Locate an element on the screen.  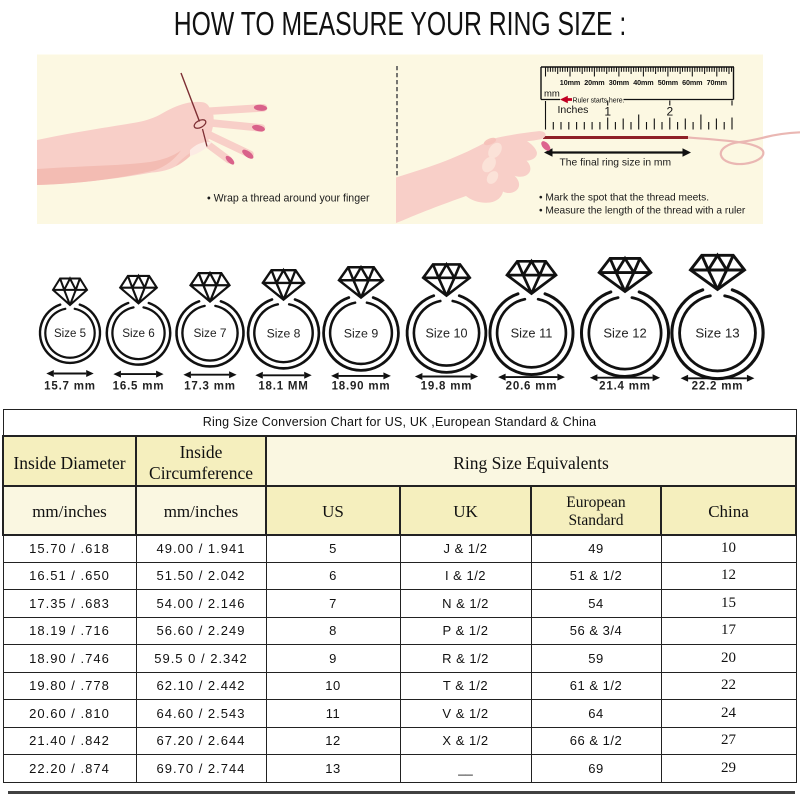
svg-text: Size 7 is located at coordinates (209, 333).